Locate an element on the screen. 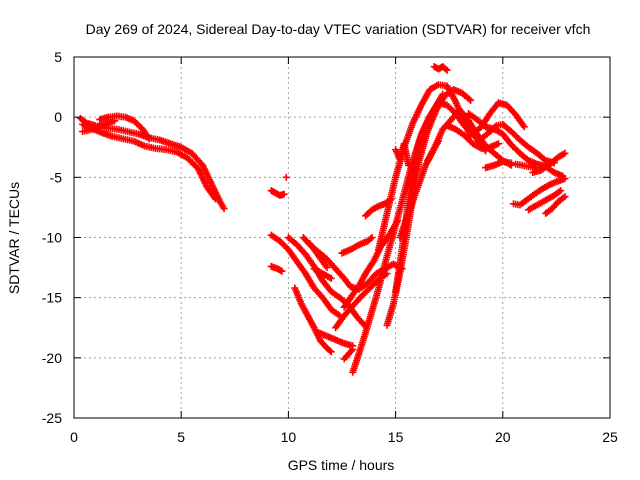  x-tick-label: 25 is located at coordinates (610, 437).